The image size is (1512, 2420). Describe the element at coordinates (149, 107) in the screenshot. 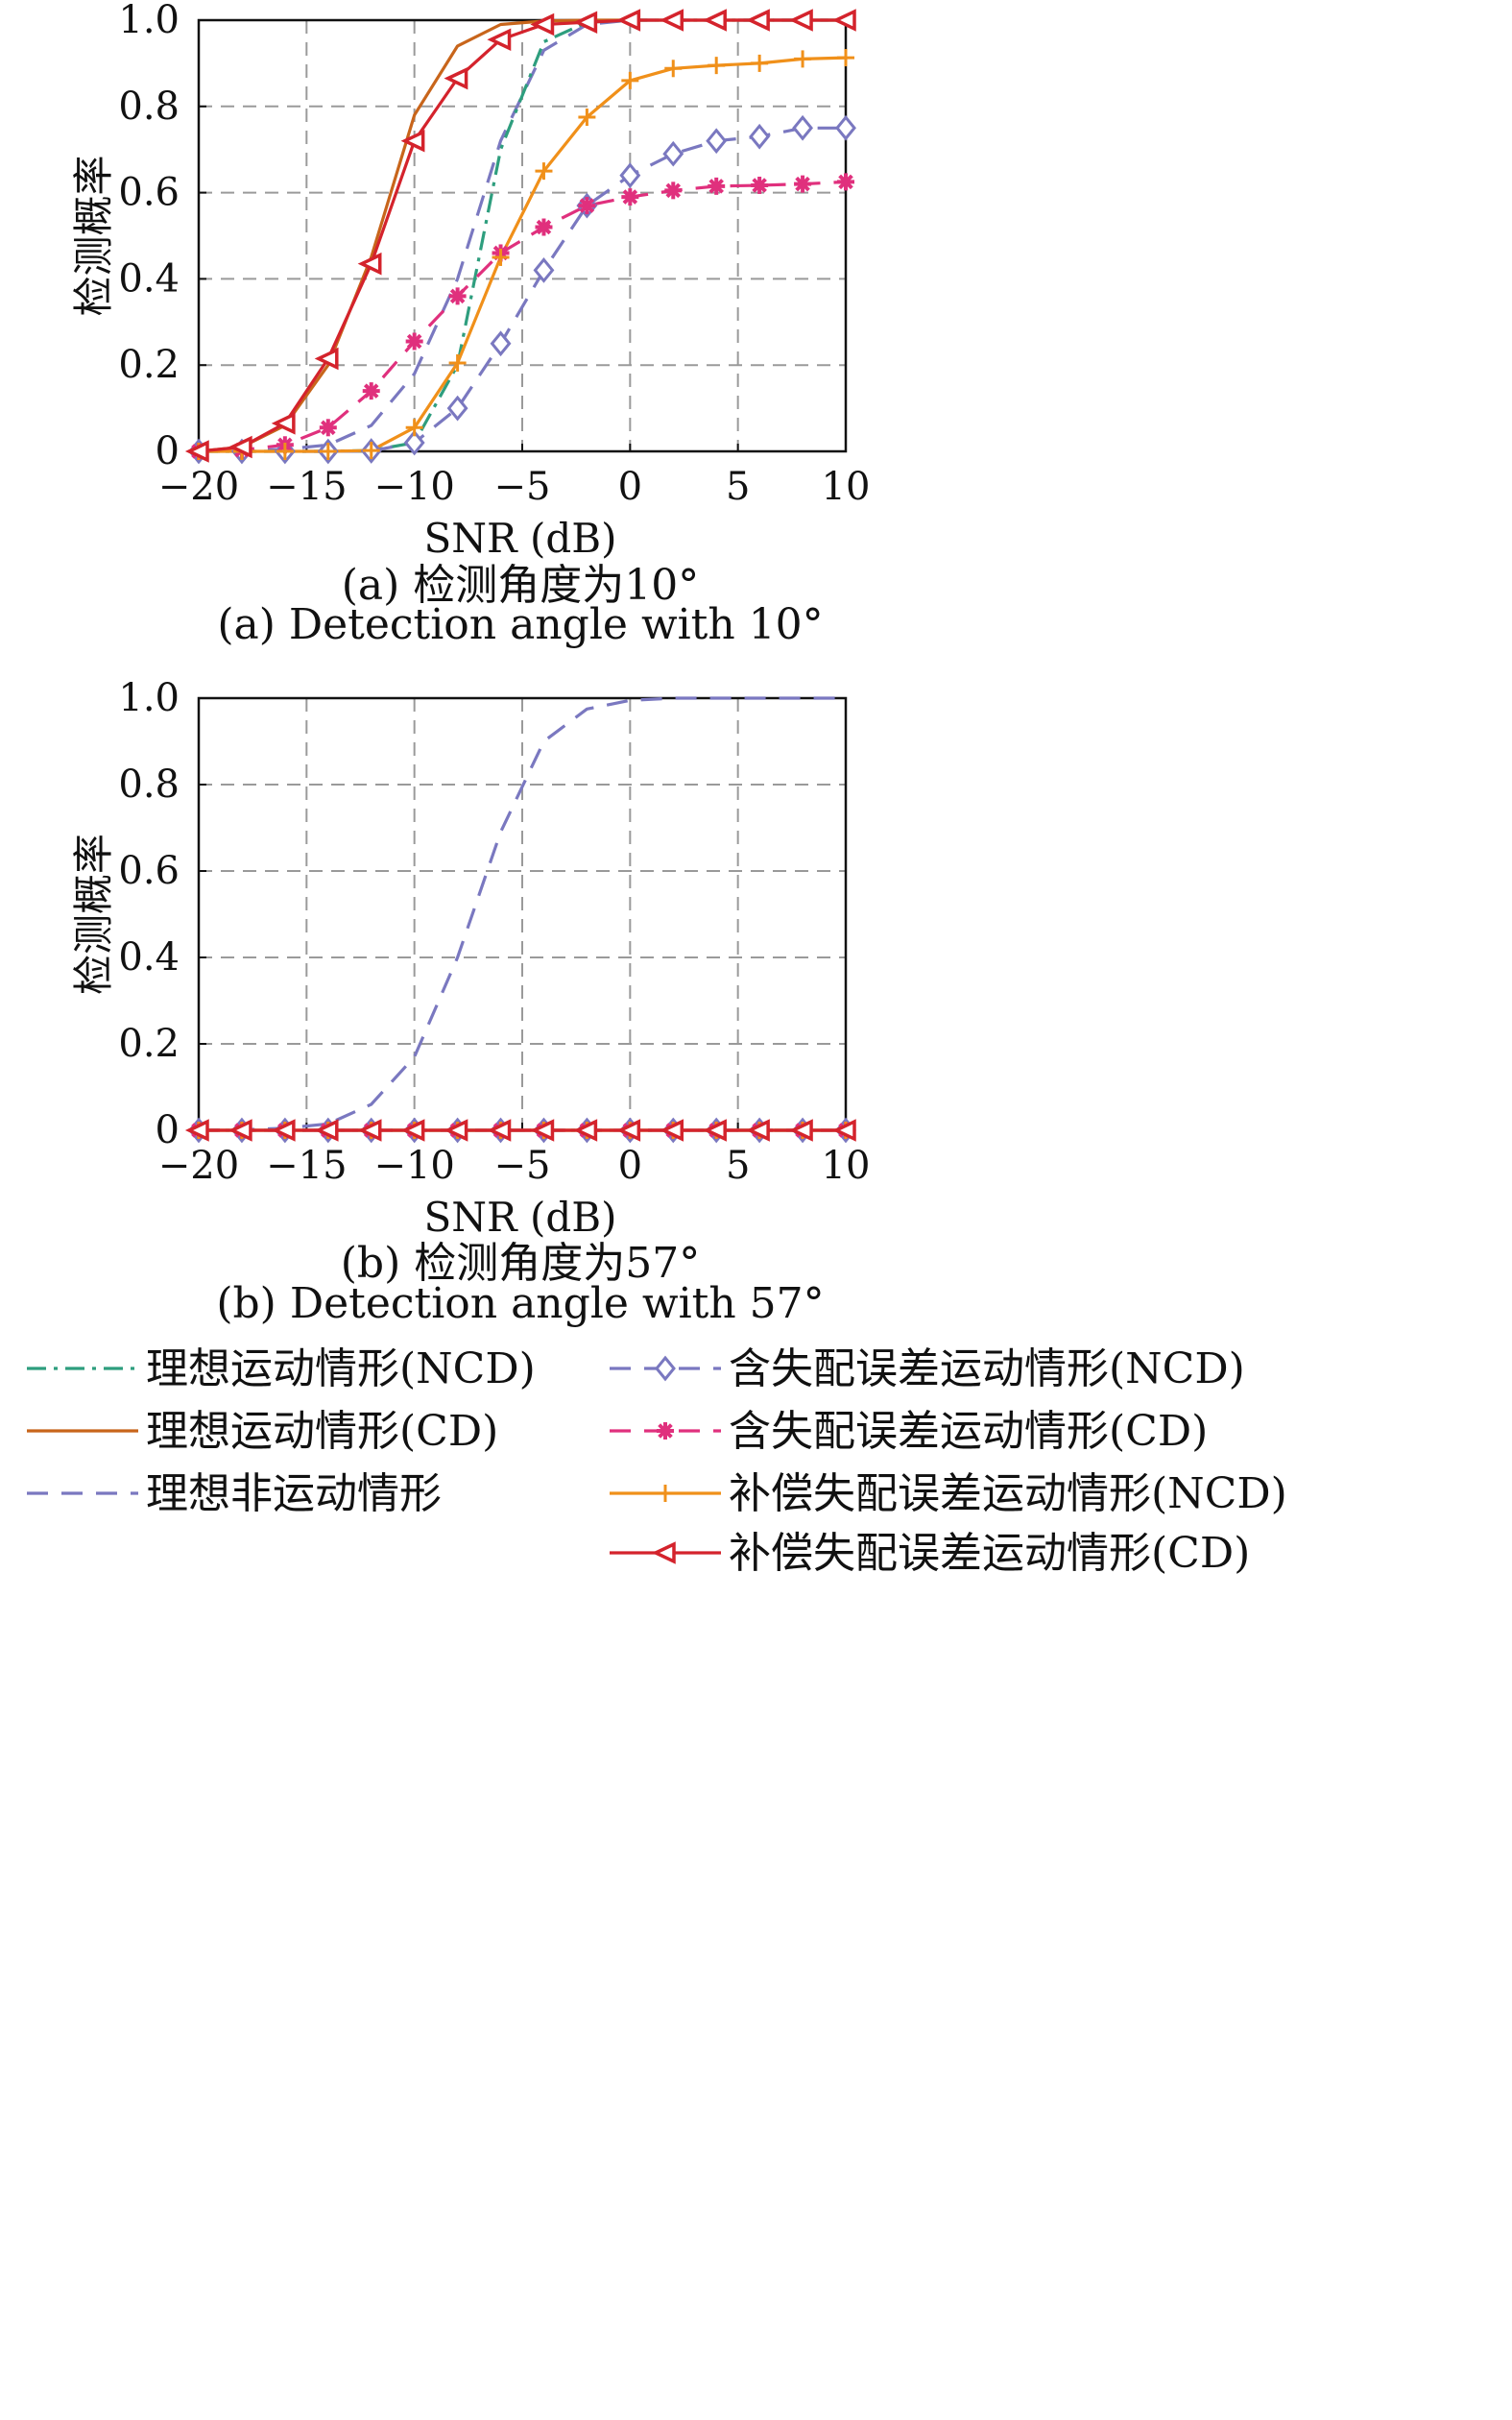

I see `y-tick-label: 0.8` at that location.